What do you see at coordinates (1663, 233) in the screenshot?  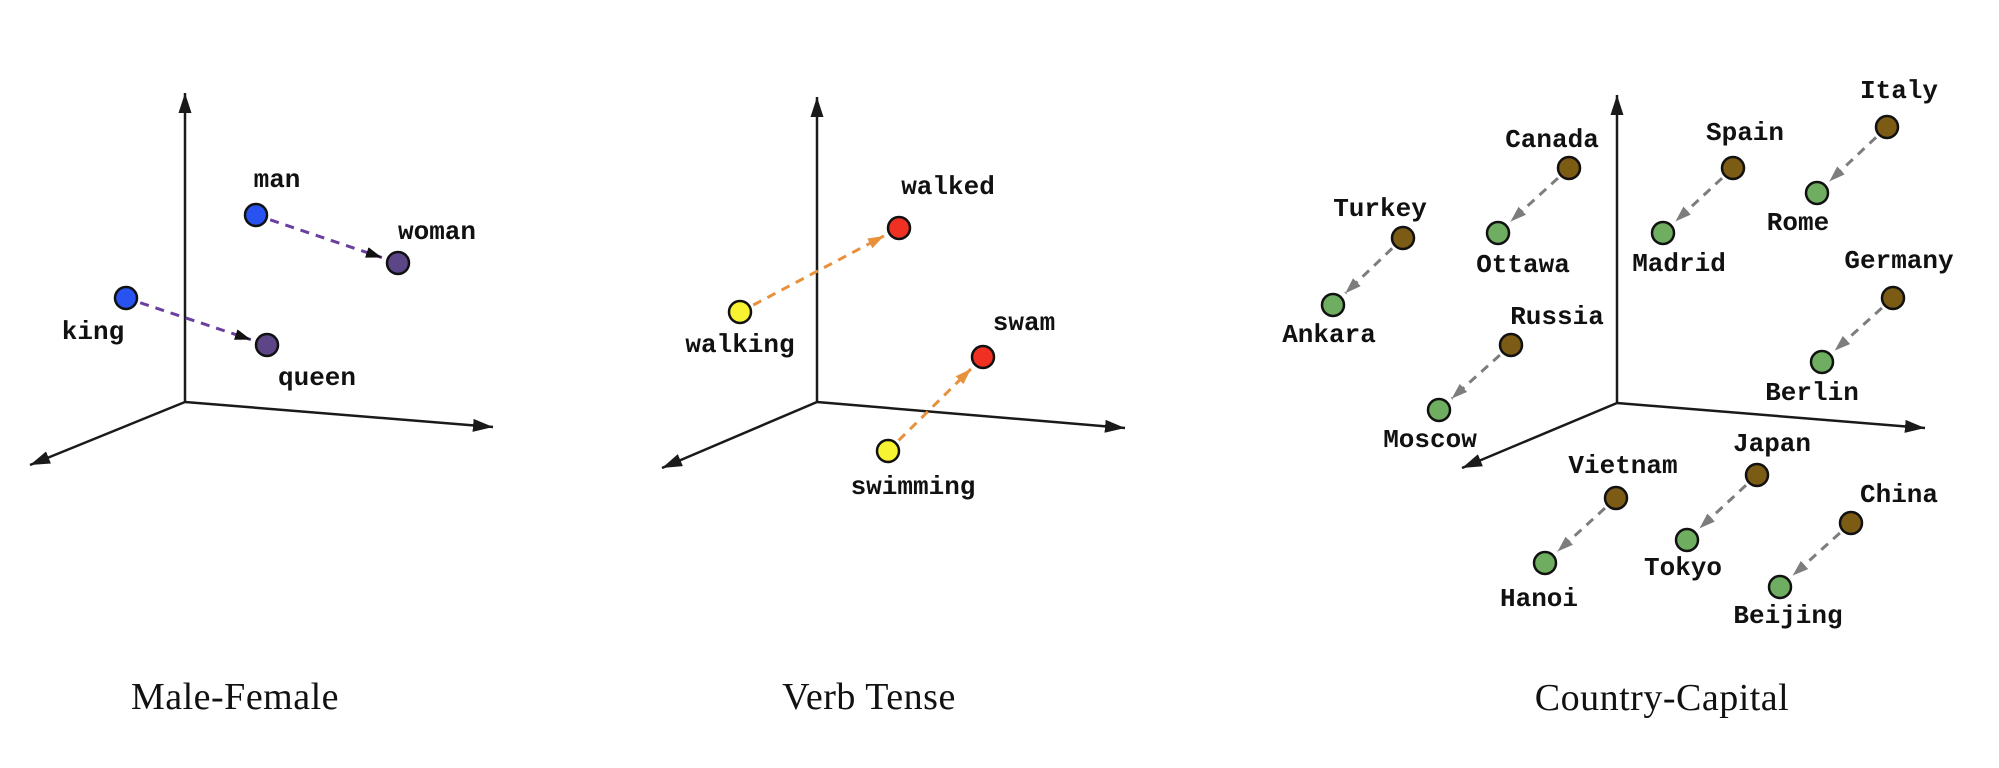 I see `point-Madrid` at bounding box center [1663, 233].